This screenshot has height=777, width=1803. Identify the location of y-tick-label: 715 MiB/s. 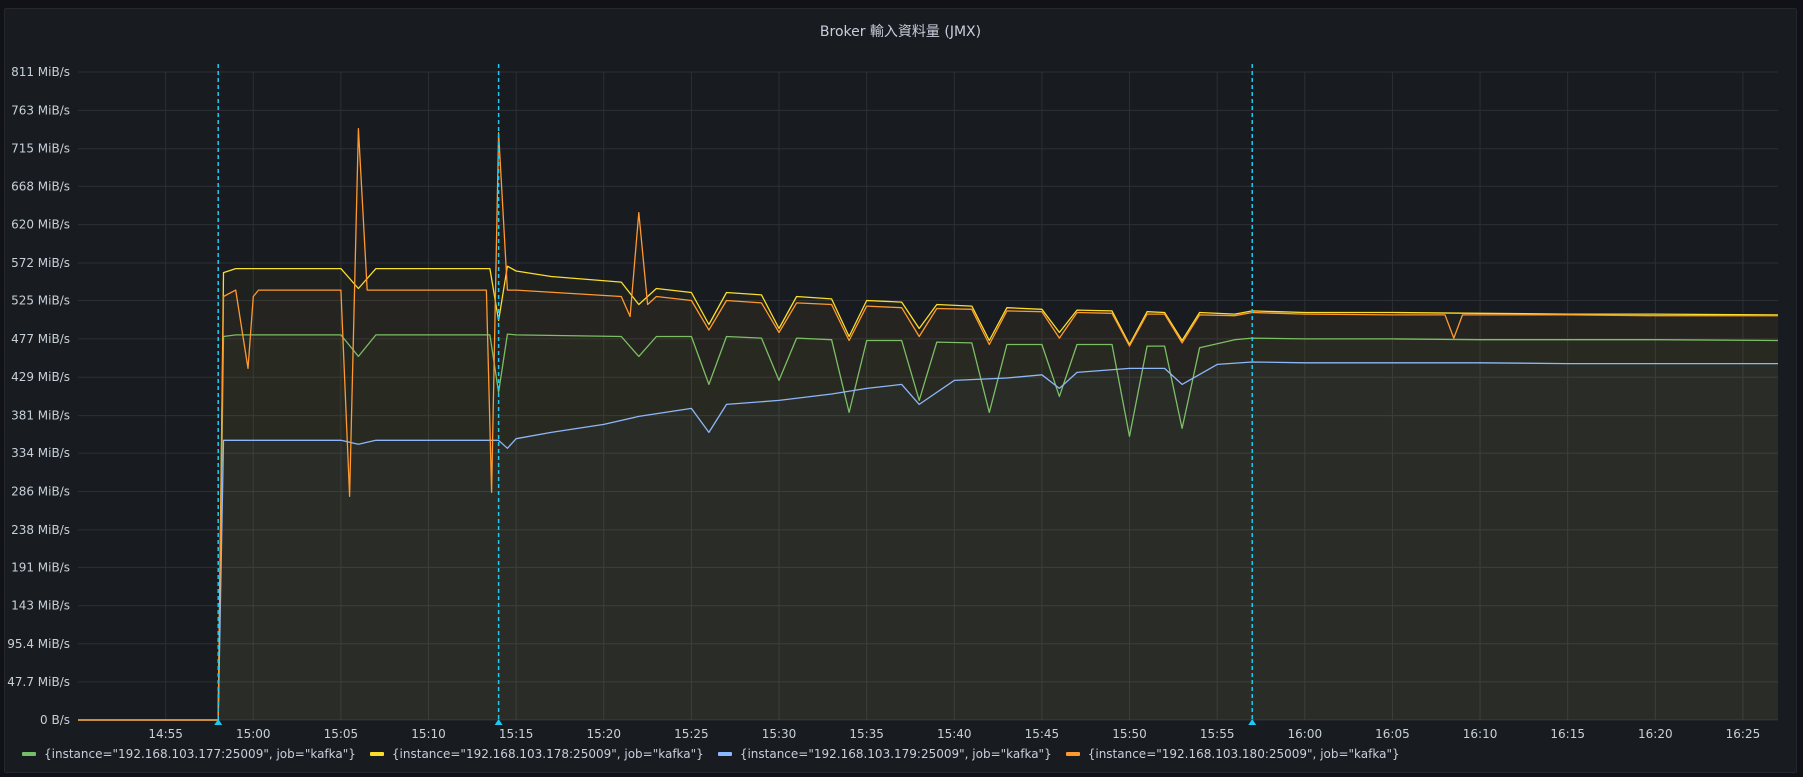
(40, 149).